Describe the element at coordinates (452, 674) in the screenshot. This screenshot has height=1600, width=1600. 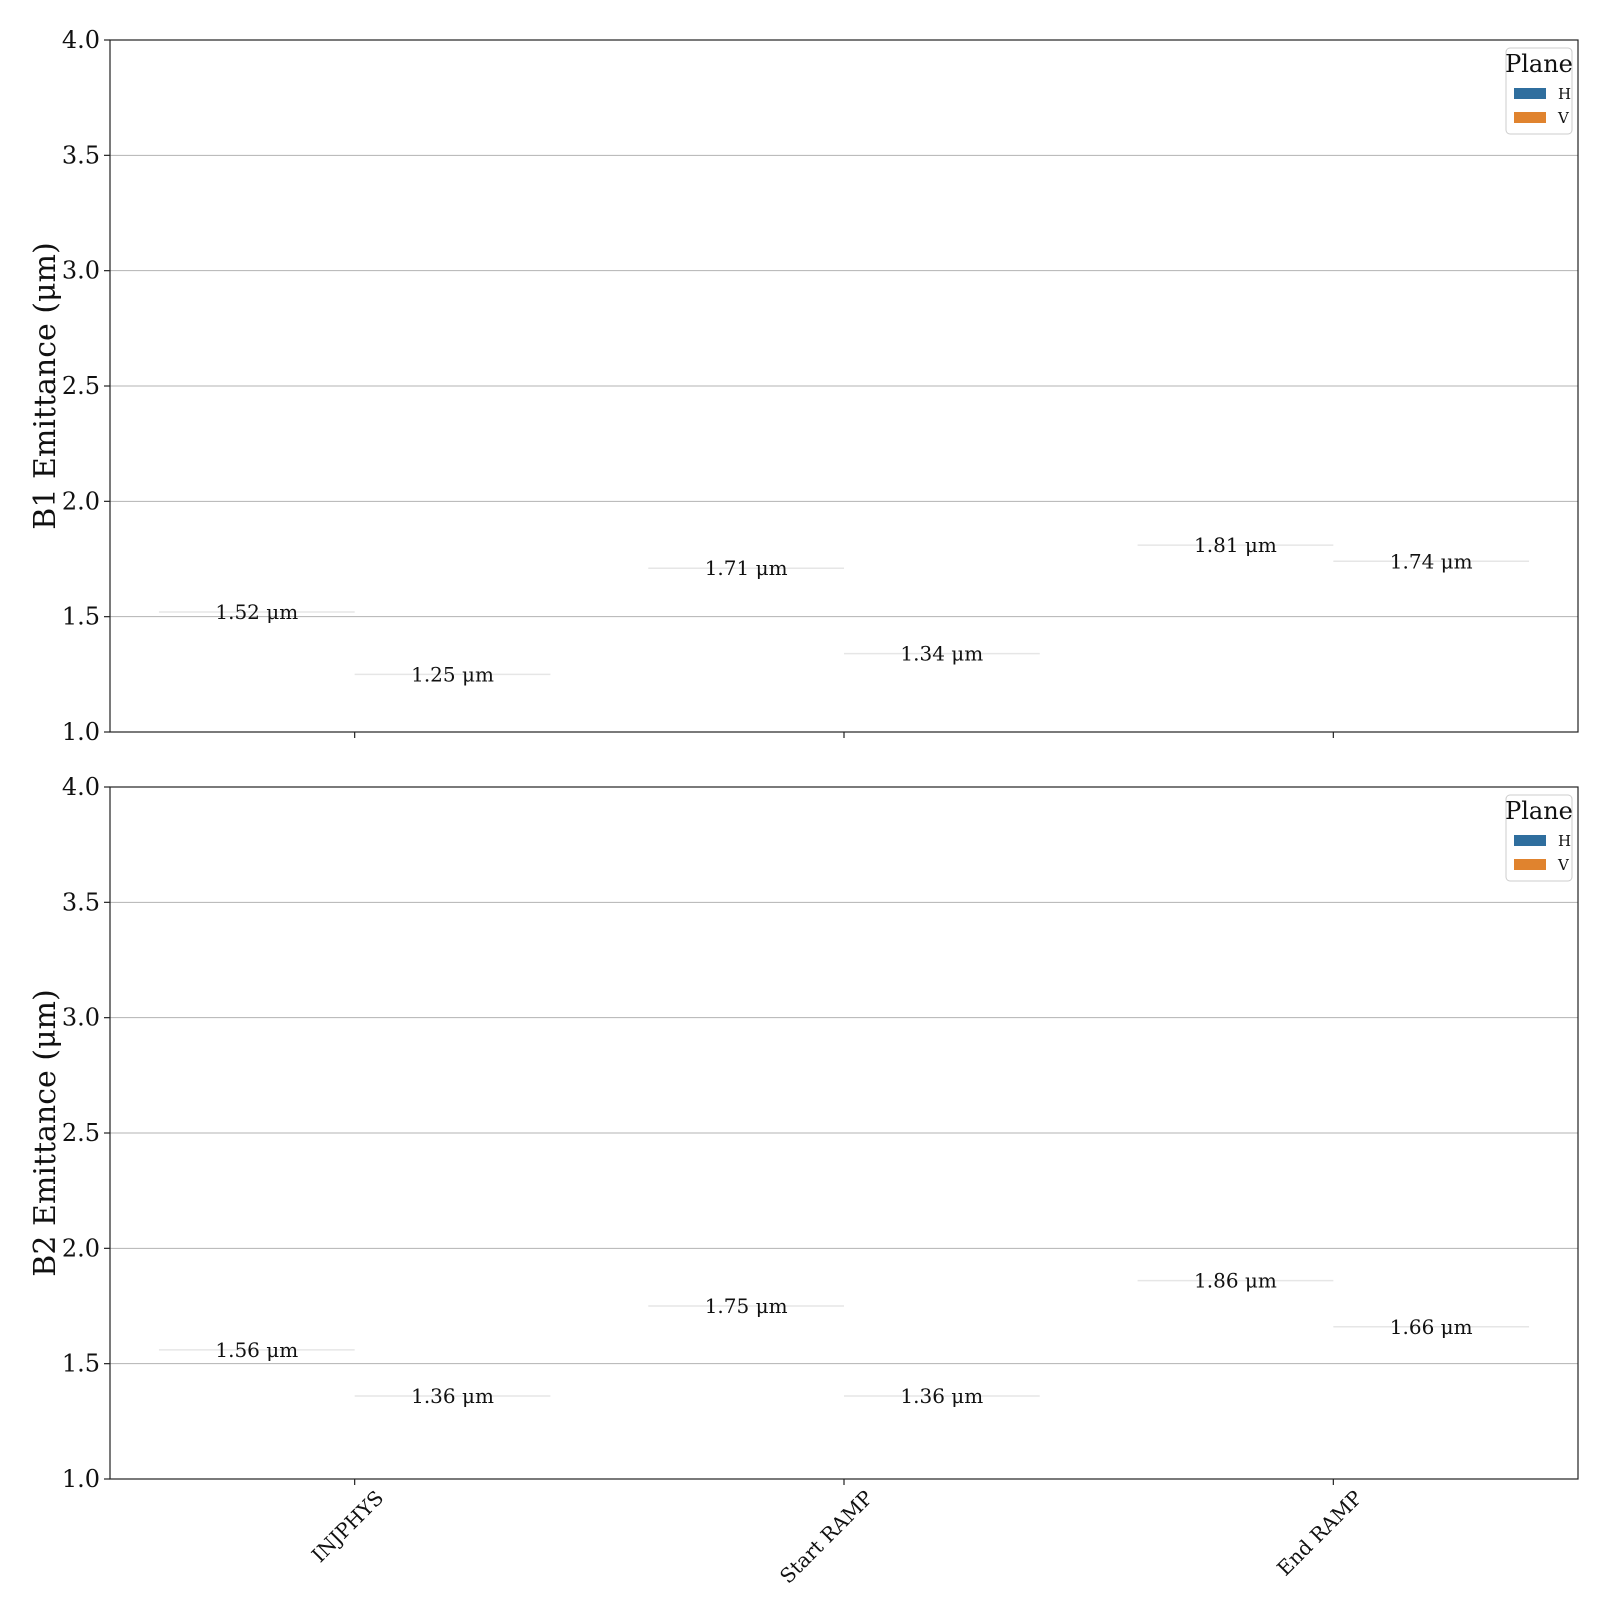
I see `data-label: 1.25 μm` at that location.